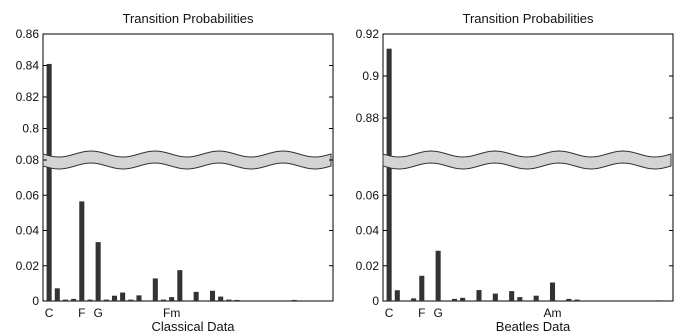 The height and width of the screenshot is (335, 675). I want to click on y-tick-label: 0.86, so click(28, 34).